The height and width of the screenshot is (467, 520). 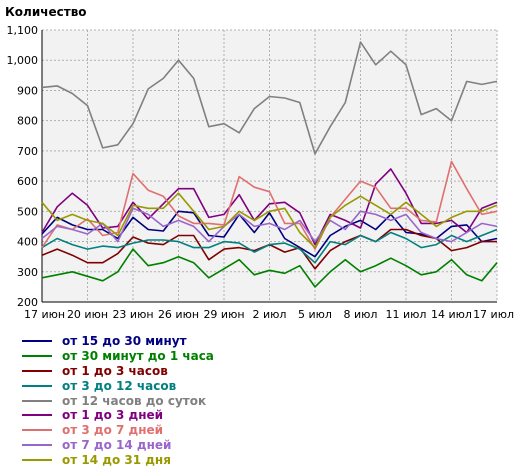 What do you see at coordinates (134, 400) in the screenshot?
I see `legend-label: от 12 часов до суток` at bounding box center [134, 400].